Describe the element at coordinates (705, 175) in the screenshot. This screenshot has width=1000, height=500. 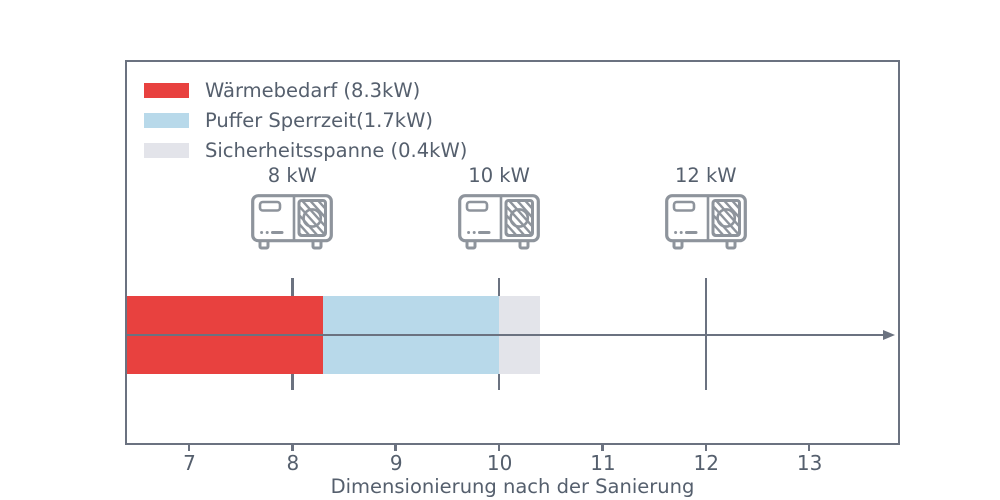
I see `pump-size-label: 12 kW` at that location.